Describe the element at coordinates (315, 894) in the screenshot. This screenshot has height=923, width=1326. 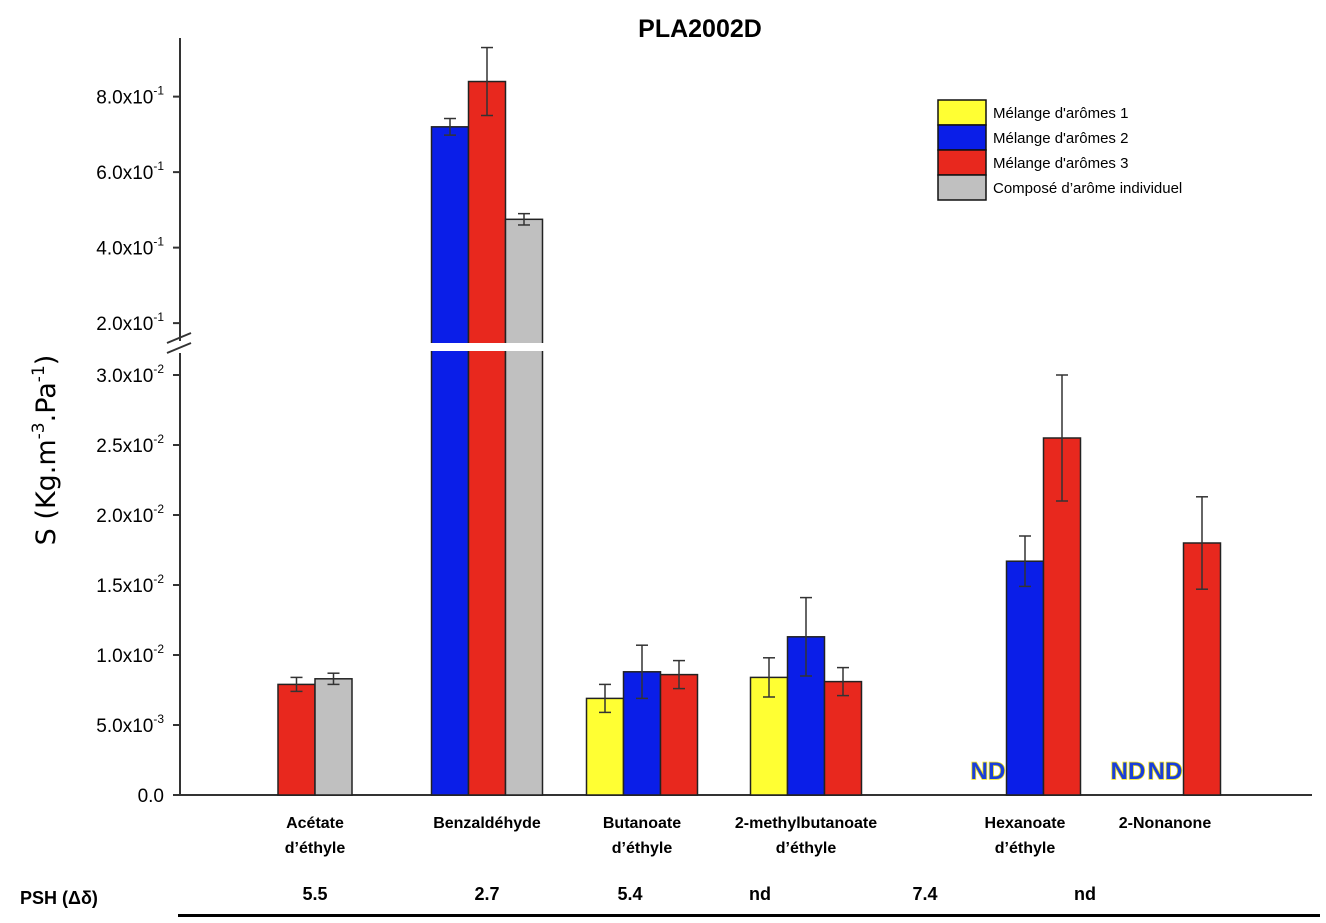
I see `psh-value: 5.5` at that location.